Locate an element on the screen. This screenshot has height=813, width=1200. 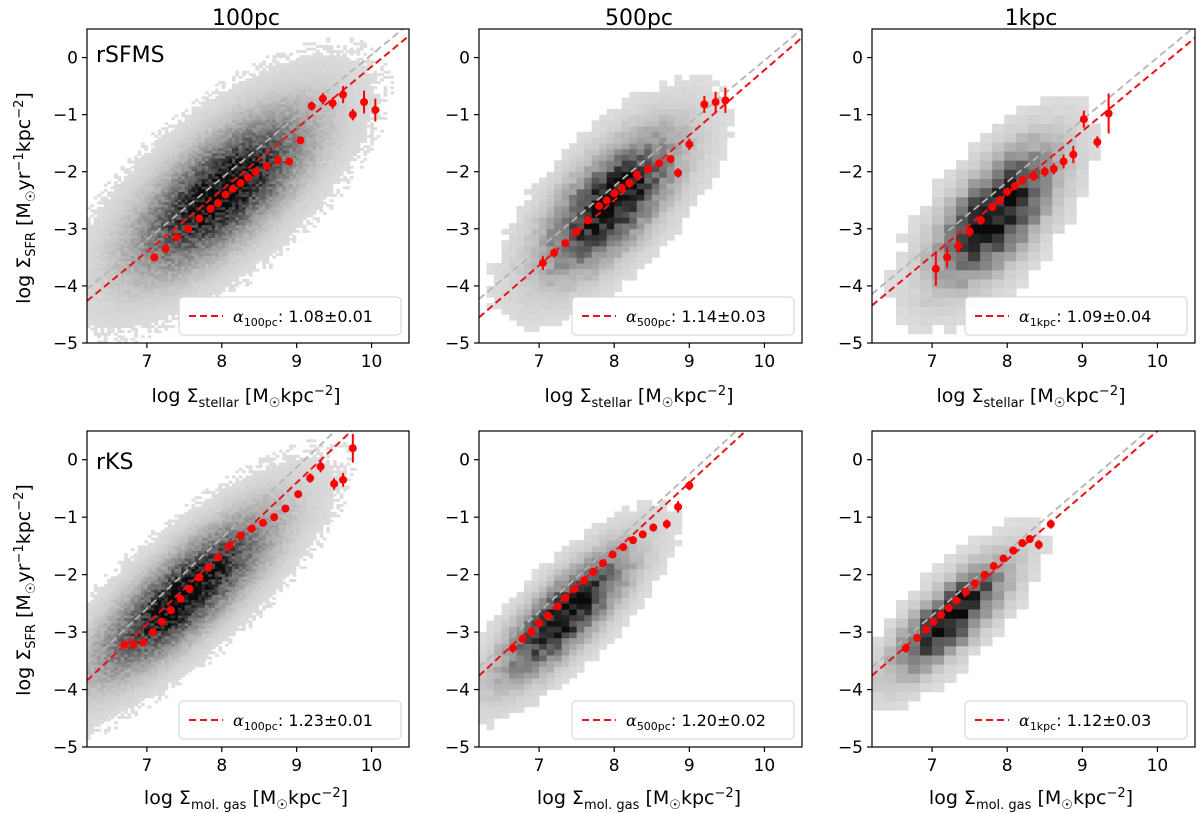
panel-rks-1kpc: 7 8 9 10 0 −1 −2 −3 −4 −5 α1kpc: 1.12±0.03 is located at coordinates (1017, 603).